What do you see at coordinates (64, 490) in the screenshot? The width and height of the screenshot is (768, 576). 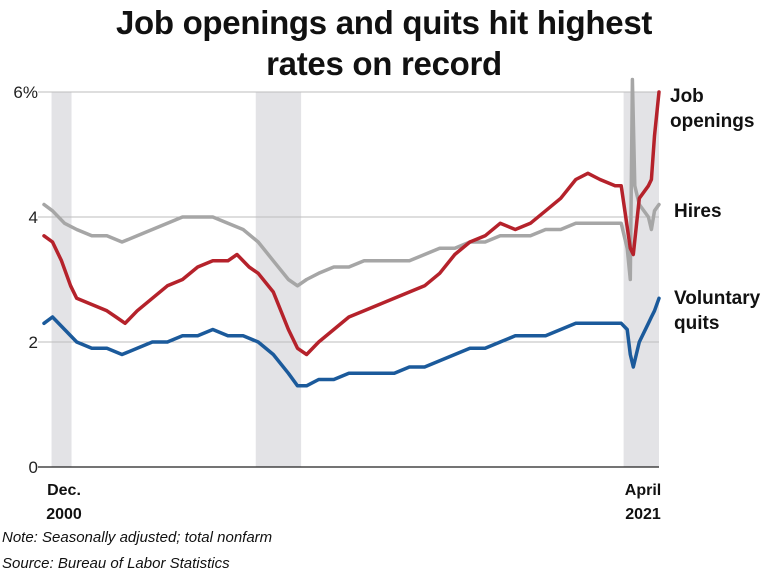 I see `x-start-label-line-1: Dec.` at bounding box center [64, 490].